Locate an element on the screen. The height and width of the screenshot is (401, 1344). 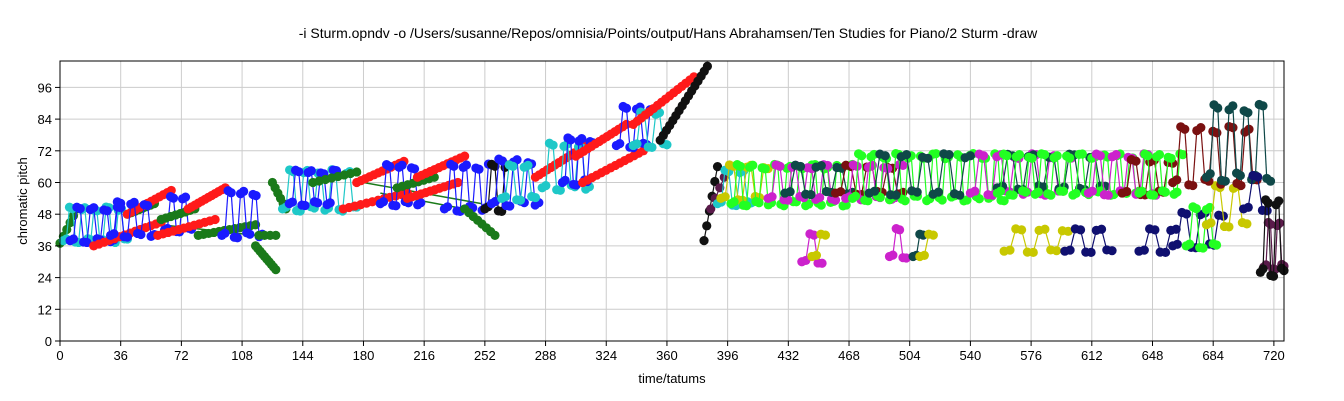
series-red is located at coordinates (206, 198).